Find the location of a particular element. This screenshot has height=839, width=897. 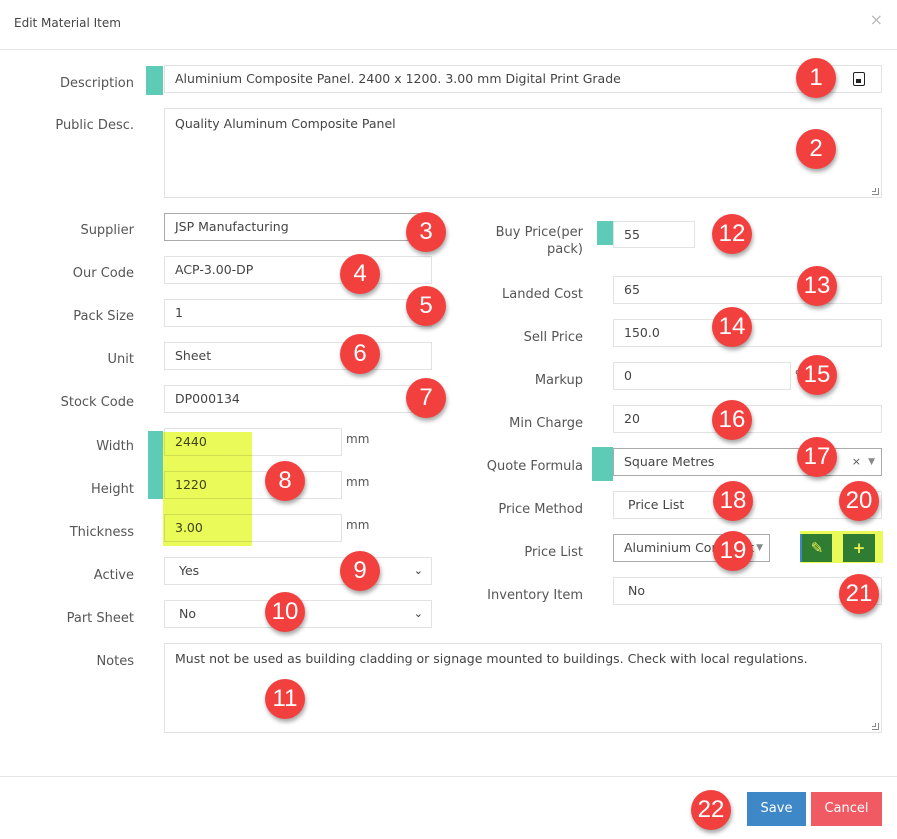

annotation-badge: 19 is located at coordinates (733, 551).